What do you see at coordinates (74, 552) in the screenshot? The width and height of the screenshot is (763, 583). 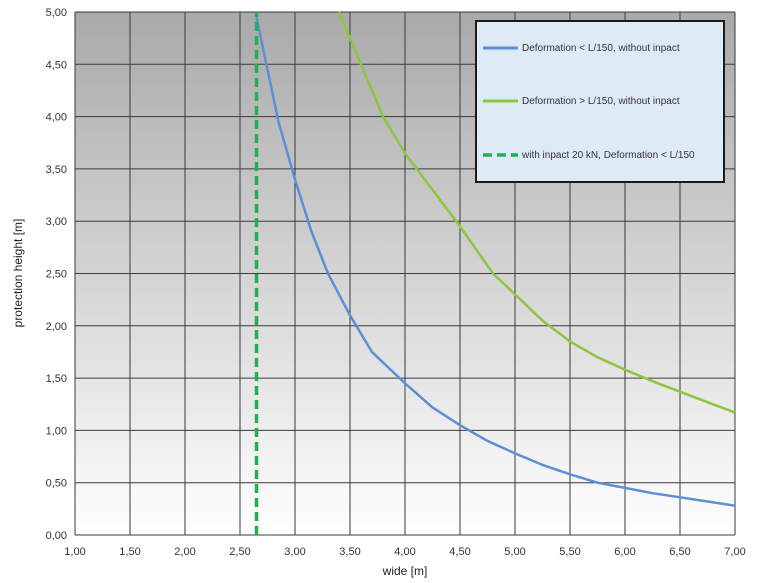 I see `x-tick-label: 1,00` at bounding box center [74, 552].